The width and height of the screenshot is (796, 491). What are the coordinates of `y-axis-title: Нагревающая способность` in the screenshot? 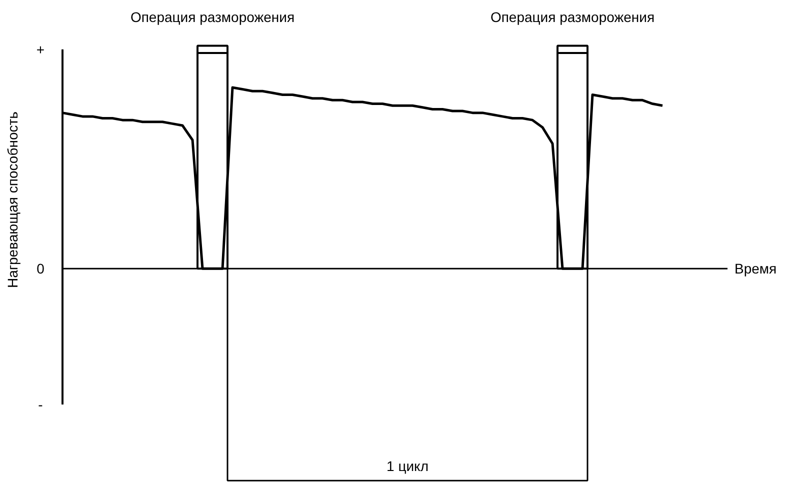 It's located at (12, 200).